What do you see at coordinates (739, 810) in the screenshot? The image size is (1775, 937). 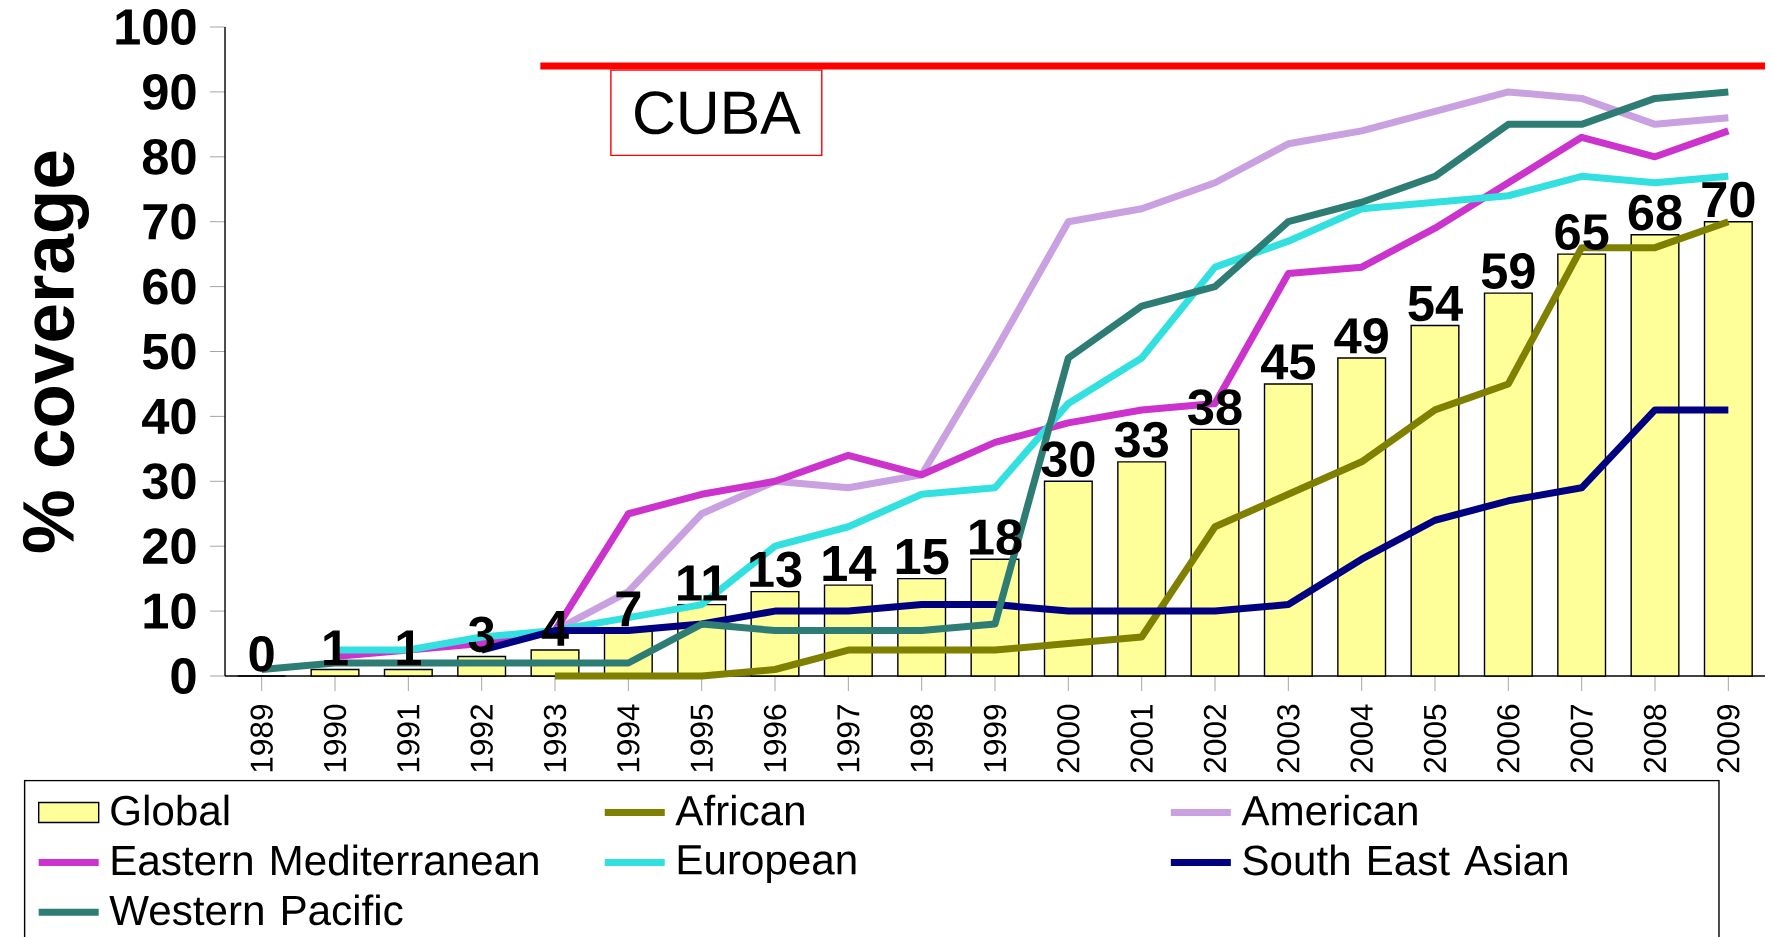 I see `legend-label: African` at bounding box center [739, 810].